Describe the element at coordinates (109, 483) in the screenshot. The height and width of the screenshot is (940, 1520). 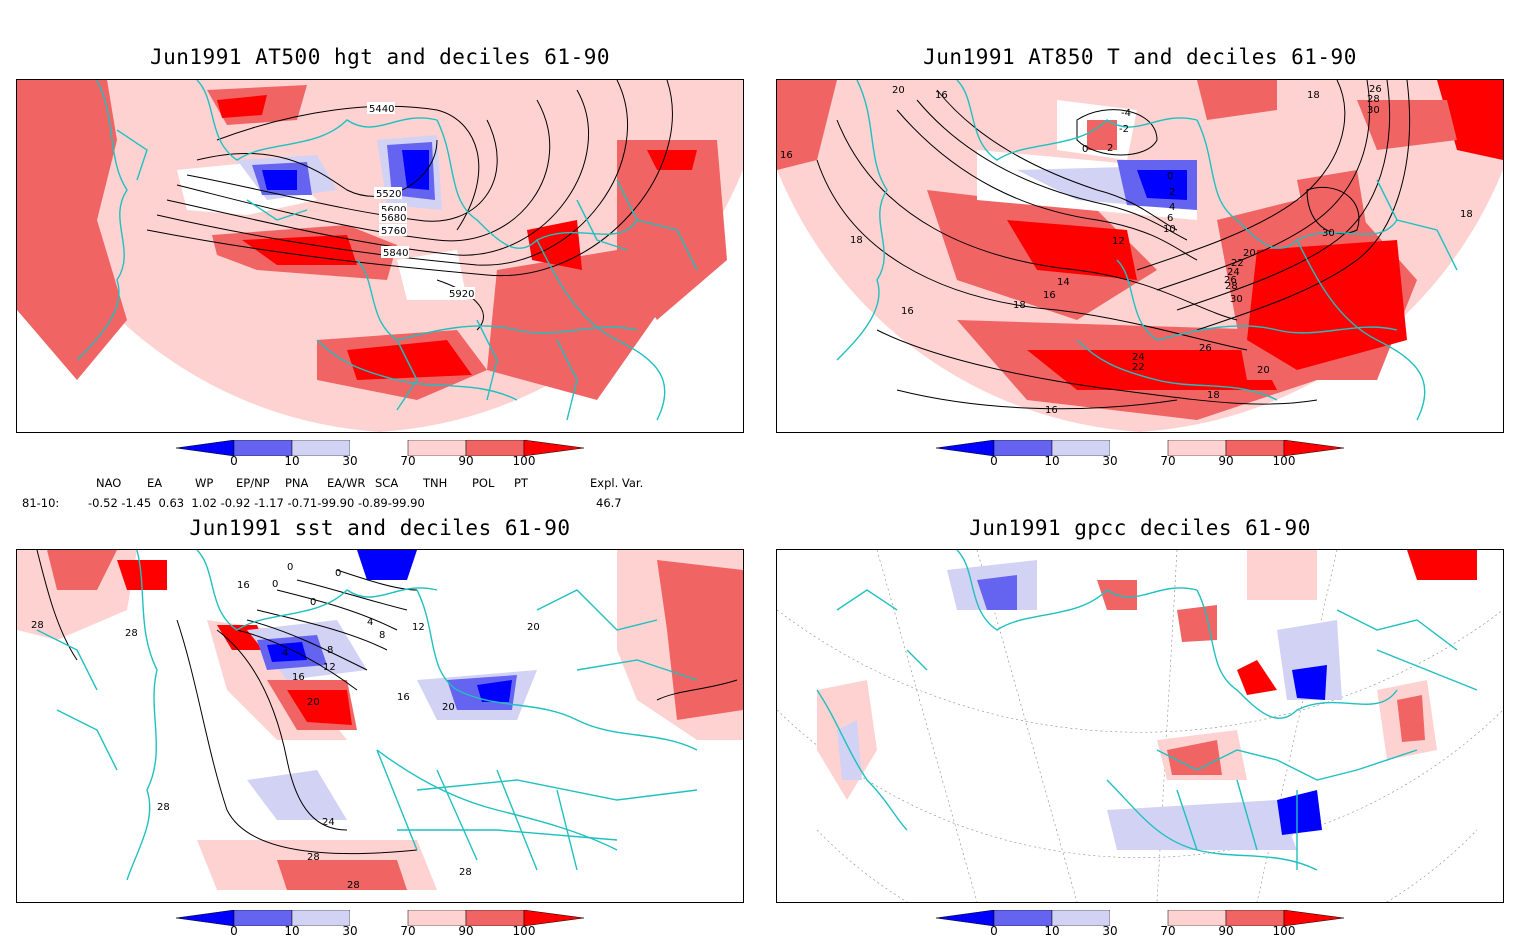
I see `index-header-nao: NAO` at that location.